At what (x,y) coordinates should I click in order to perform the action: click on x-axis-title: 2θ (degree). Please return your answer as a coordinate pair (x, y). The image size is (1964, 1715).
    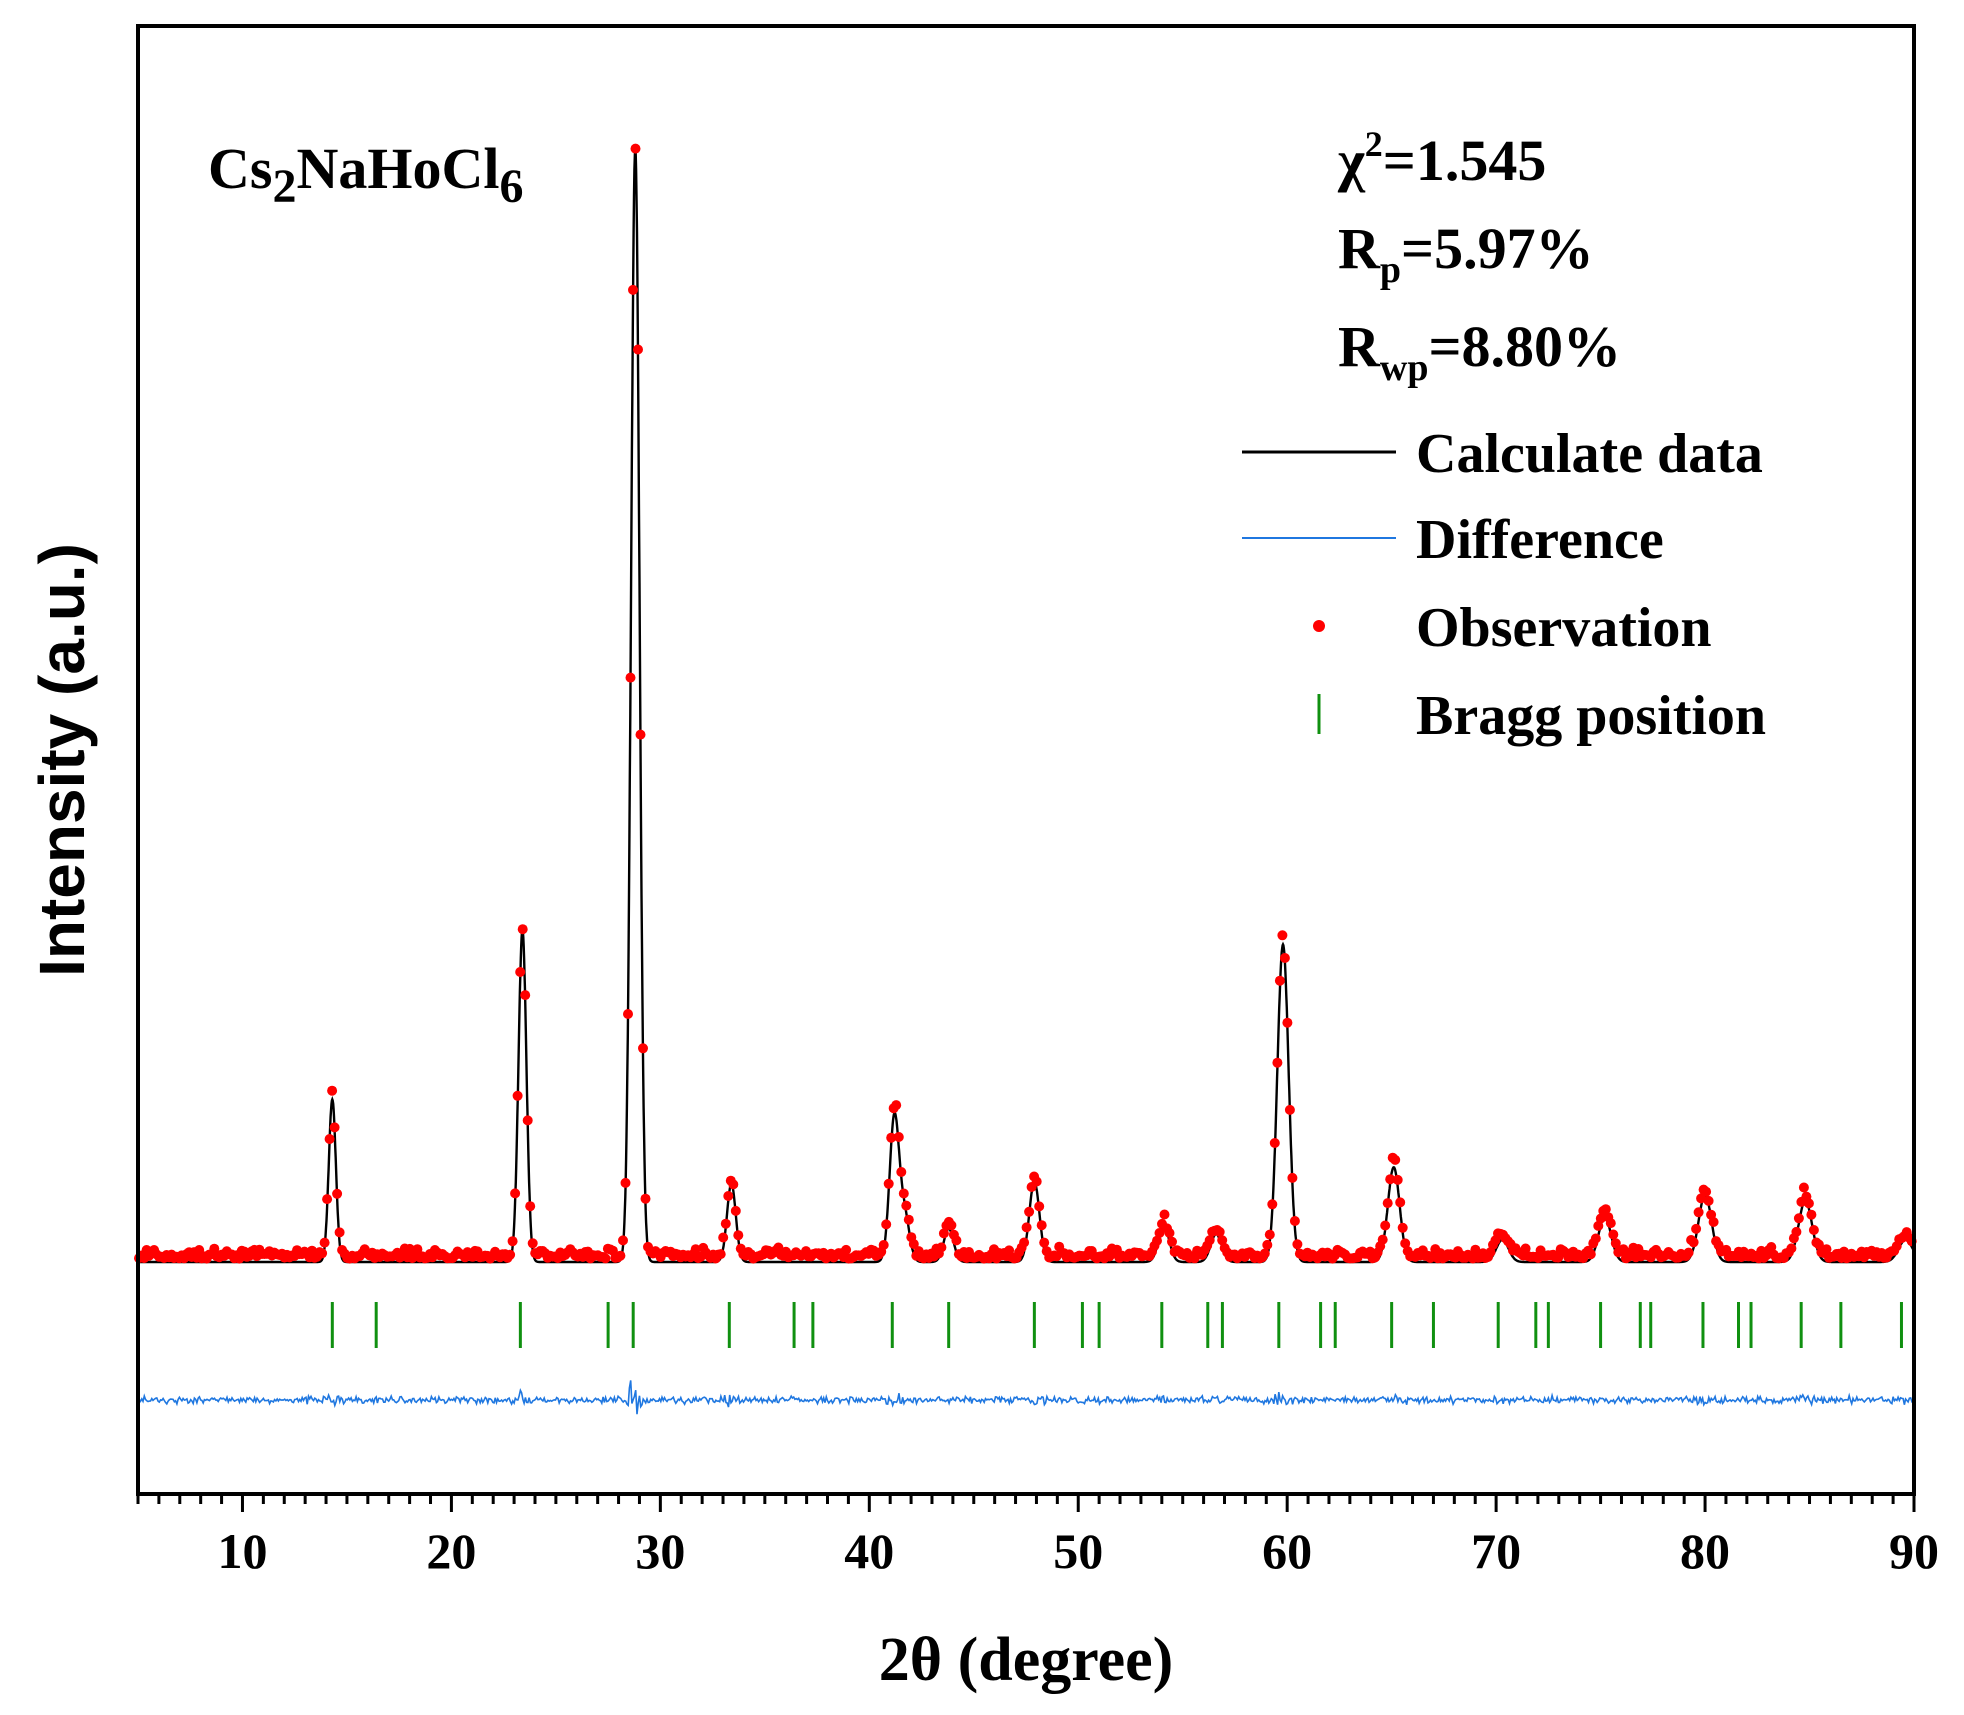
    Looking at the image, I should click on (1026, 1660).